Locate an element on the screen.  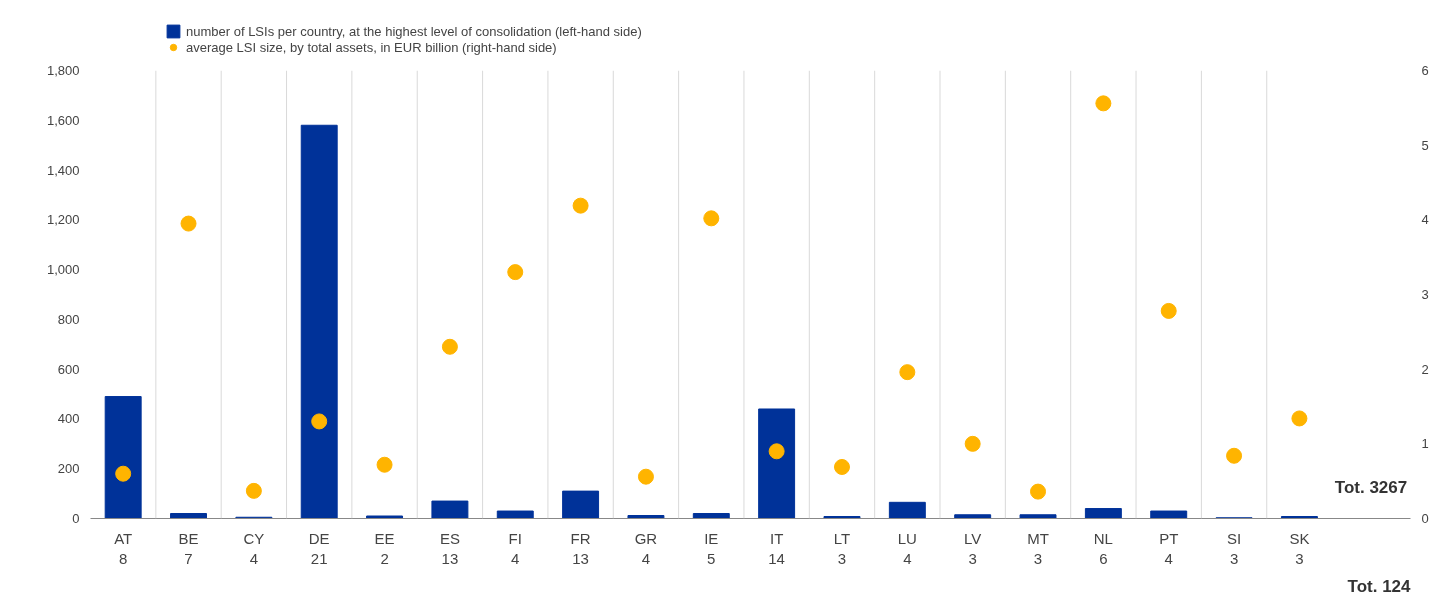
y2-tick-label: 2 is located at coordinates (1425, 369).